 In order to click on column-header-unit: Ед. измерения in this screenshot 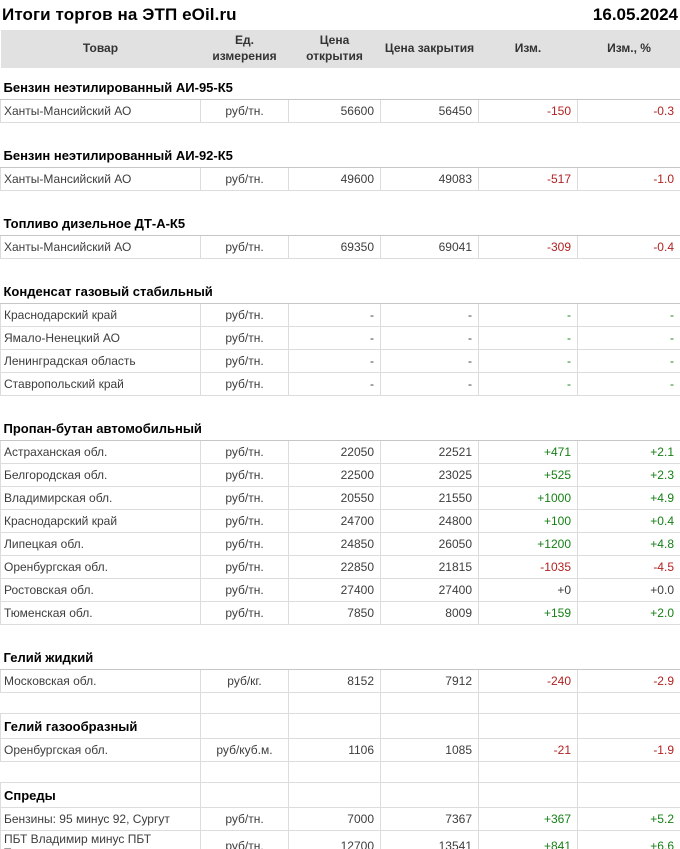, I will do `click(244, 49)`.